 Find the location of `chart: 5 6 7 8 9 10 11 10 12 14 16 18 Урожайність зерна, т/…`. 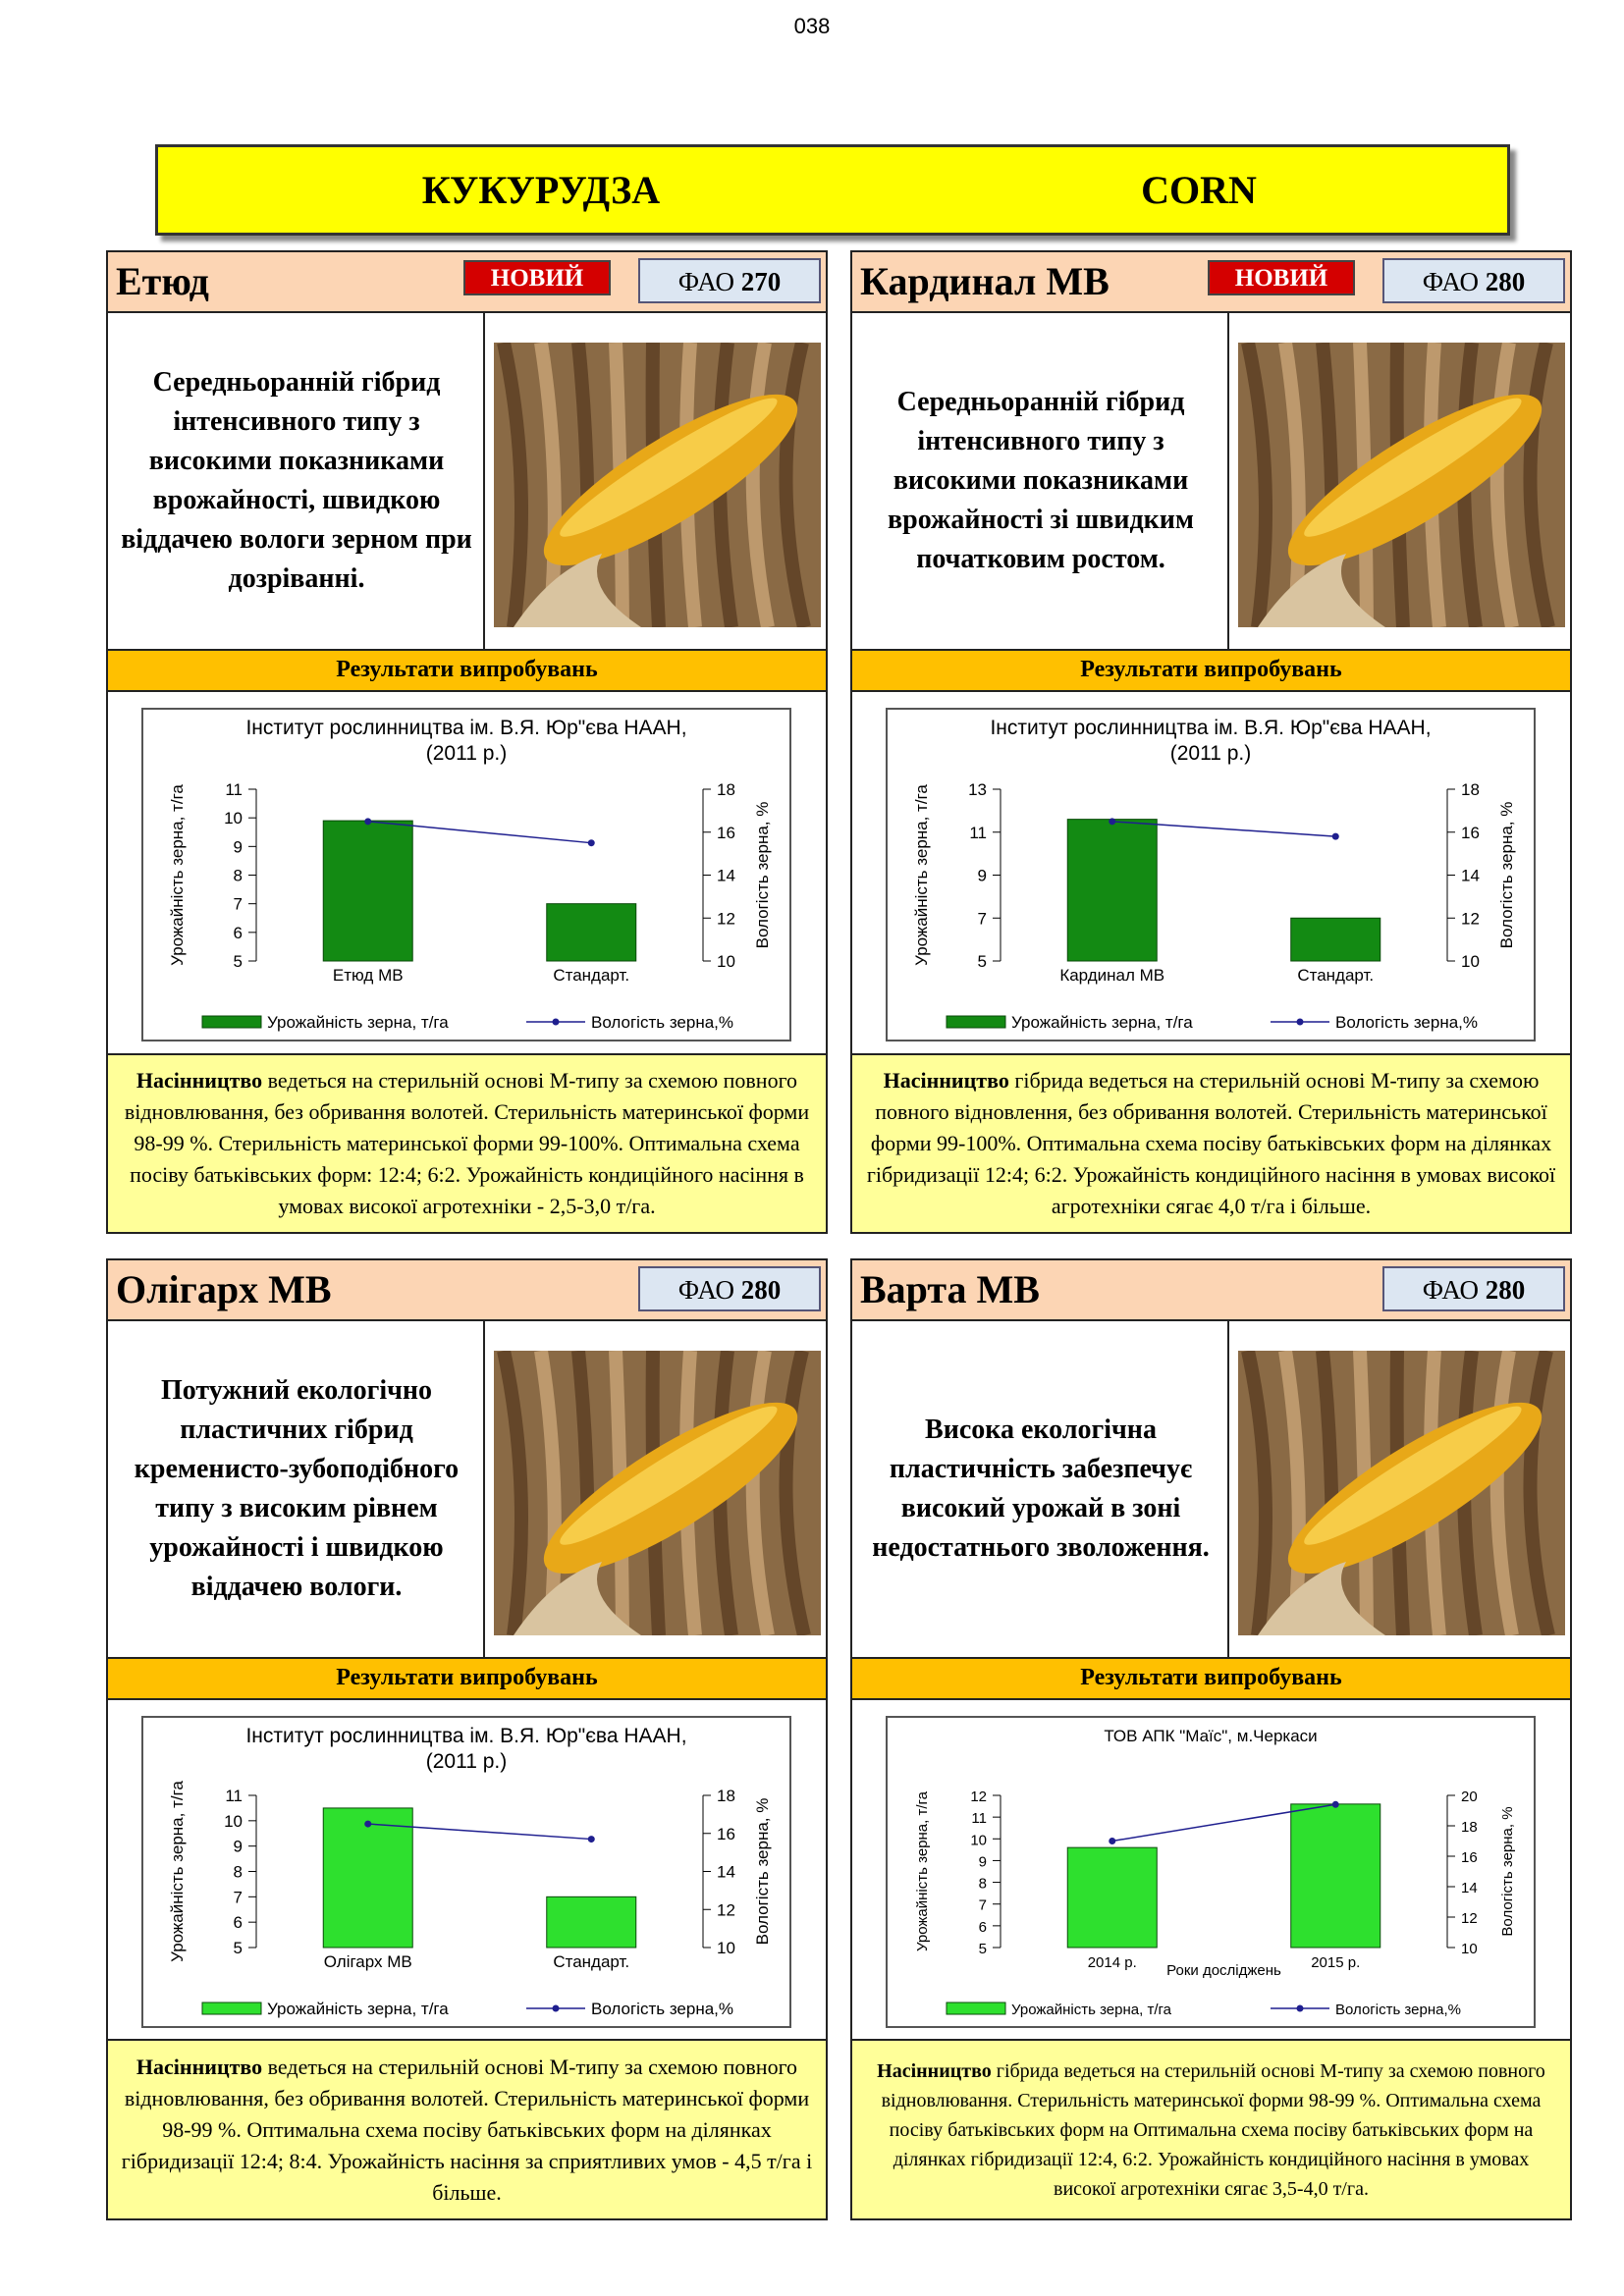

chart: 5 6 7 8 9 10 11 10 12 14 16 18 Урожайність зерна, т/… is located at coordinates (470, 1899).